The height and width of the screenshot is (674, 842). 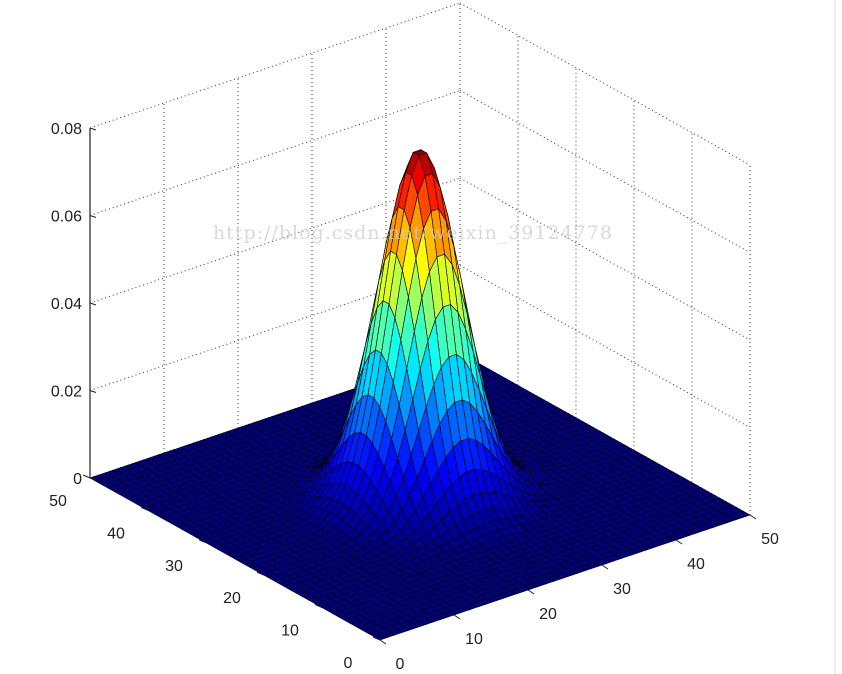 What do you see at coordinates (835, 337) in the screenshot?
I see `page-edge` at bounding box center [835, 337].